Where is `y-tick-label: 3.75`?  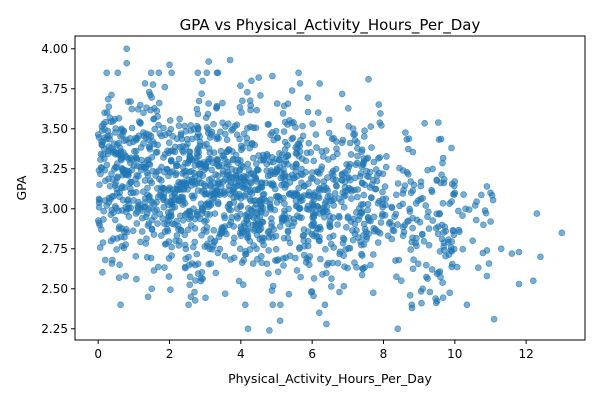 y-tick-label: 3.75 is located at coordinates (54, 89).